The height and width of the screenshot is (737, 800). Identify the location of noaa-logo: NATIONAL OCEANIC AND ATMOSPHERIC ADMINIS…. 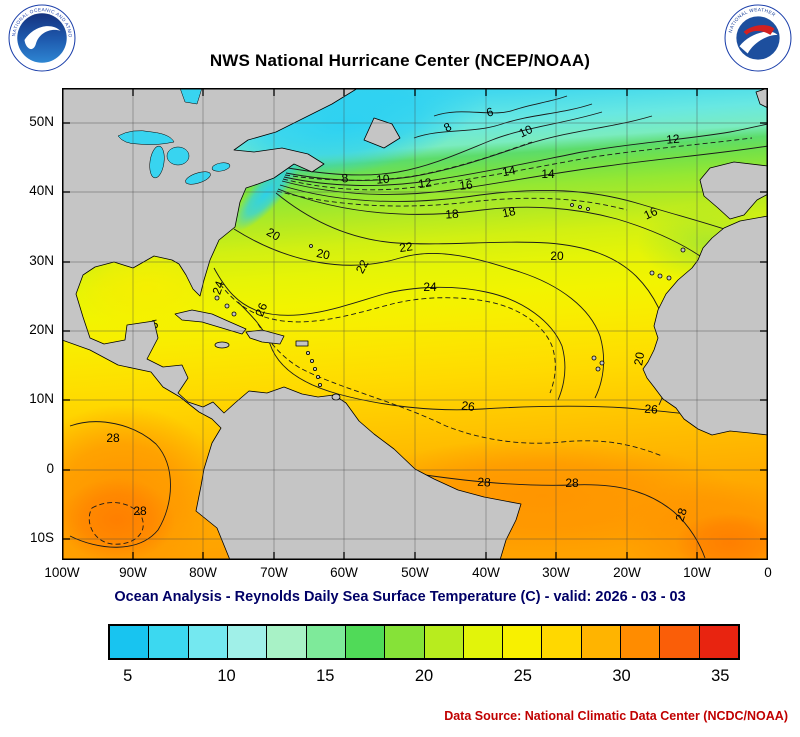
(42, 38).